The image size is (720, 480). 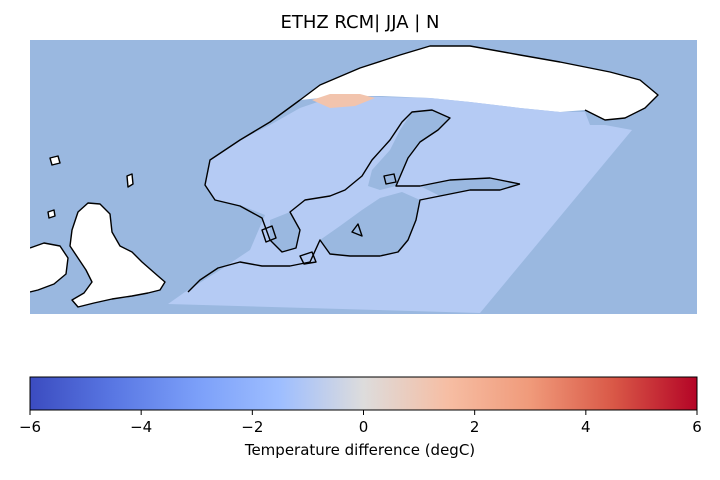 What do you see at coordinates (474, 427) in the screenshot?
I see `colorbar-tick-label: 2` at bounding box center [474, 427].